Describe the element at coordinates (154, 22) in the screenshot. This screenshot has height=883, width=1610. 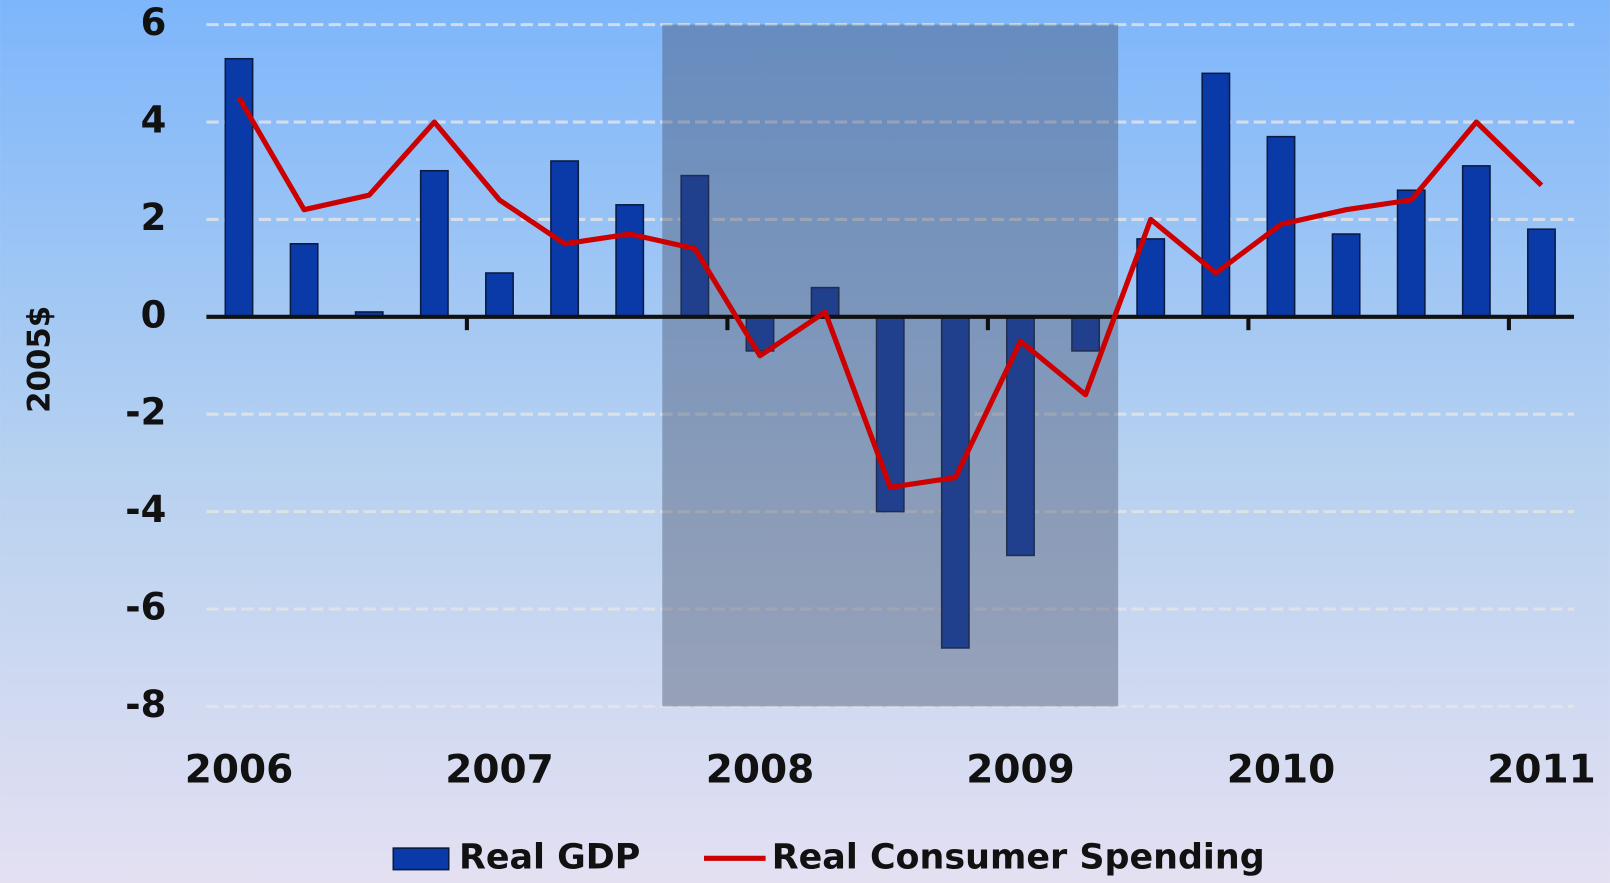
I see `y-tick-label: 6` at that location.